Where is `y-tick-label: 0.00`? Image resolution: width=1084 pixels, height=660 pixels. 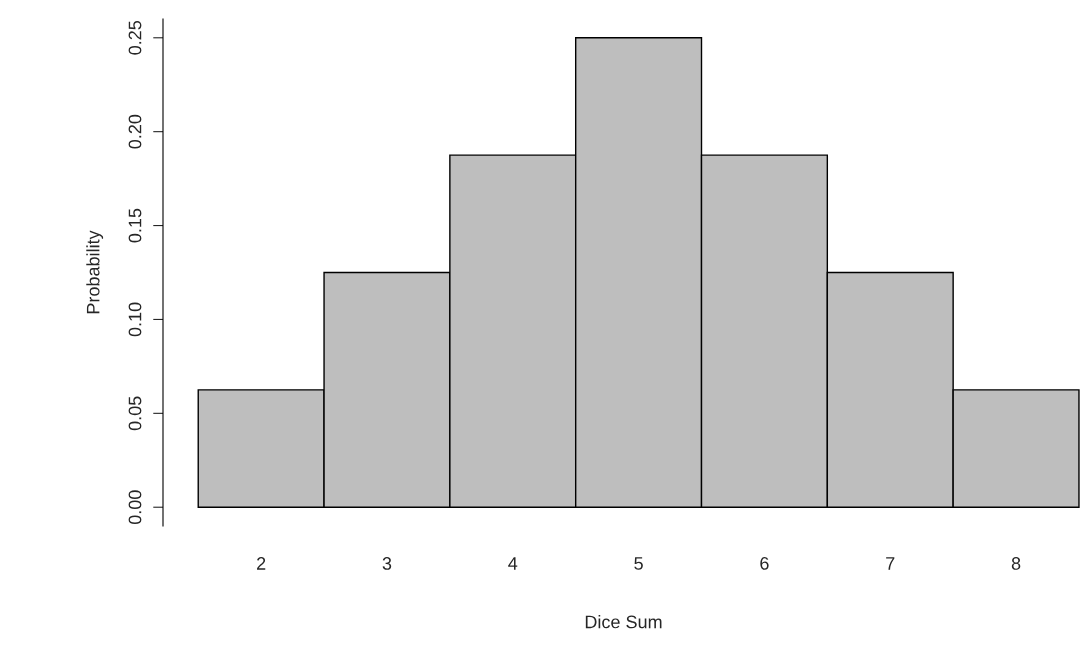 y-tick-label: 0.00 is located at coordinates (135, 507).